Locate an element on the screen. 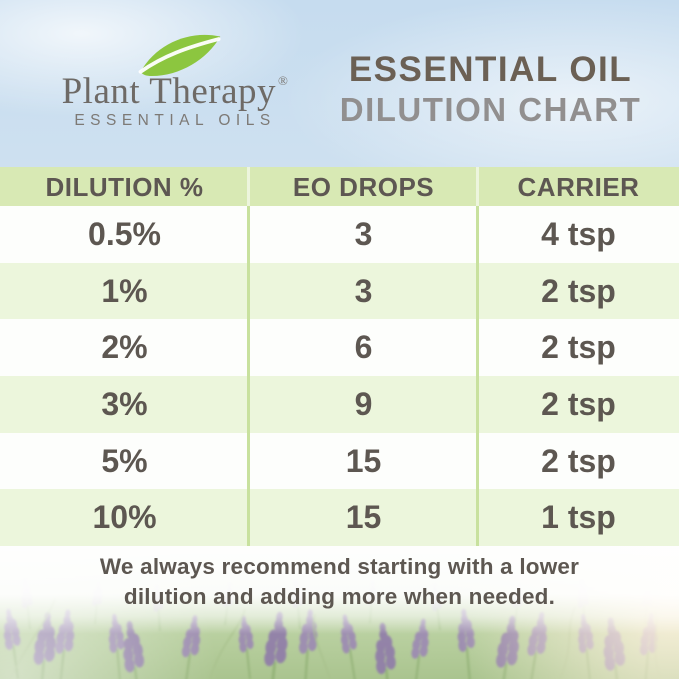 The width and height of the screenshot is (679, 679). column-header-dilution: DILUTION % is located at coordinates (124, 186).